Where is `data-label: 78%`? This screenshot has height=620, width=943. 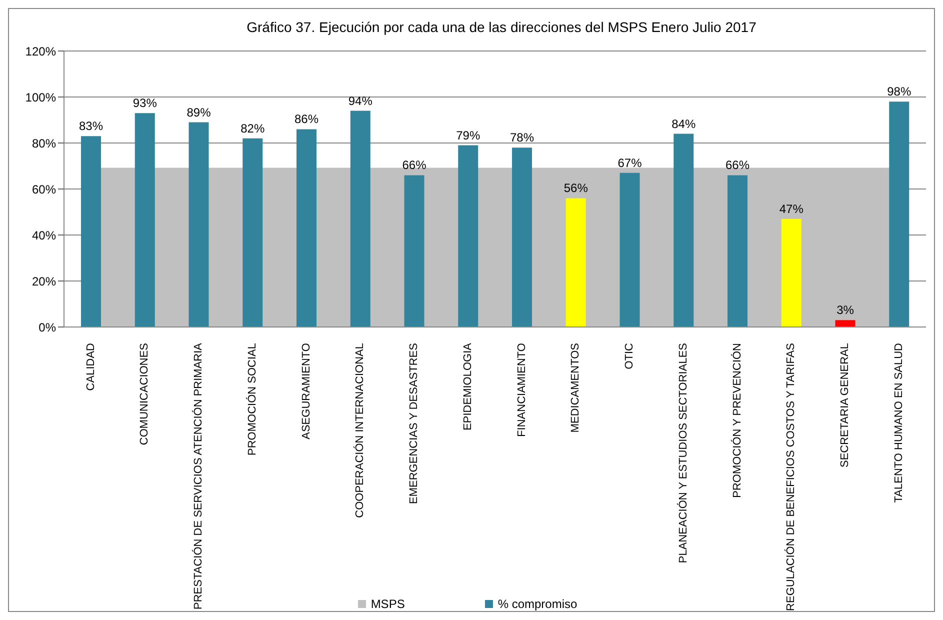
data-label: 78% is located at coordinates (522, 137).